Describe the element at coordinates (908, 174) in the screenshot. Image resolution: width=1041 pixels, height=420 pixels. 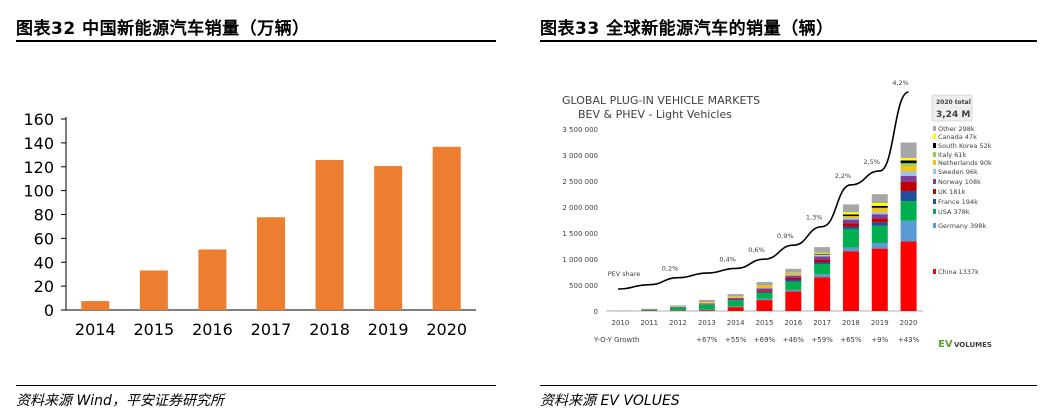
I see `segment-sweden-2020` at that location.